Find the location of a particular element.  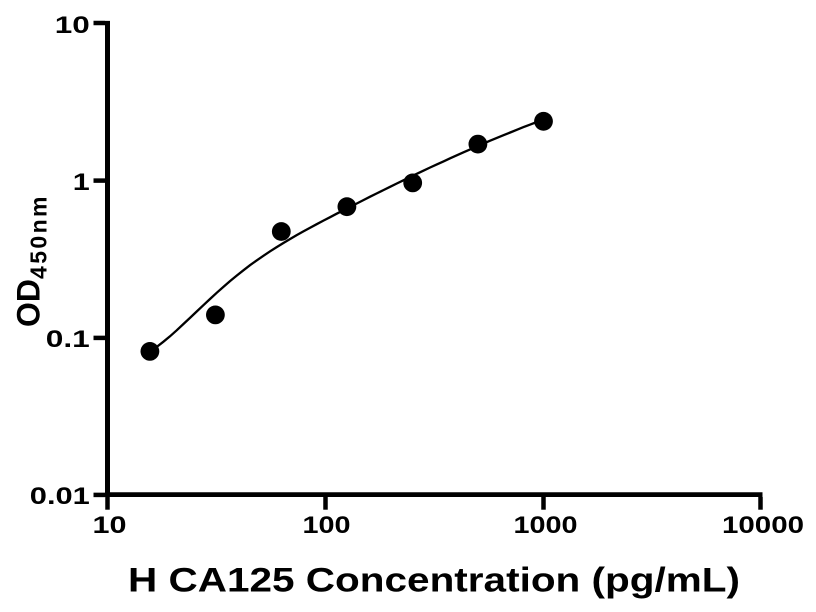

svg-text: 1000 is located at coordinates (546, 525).